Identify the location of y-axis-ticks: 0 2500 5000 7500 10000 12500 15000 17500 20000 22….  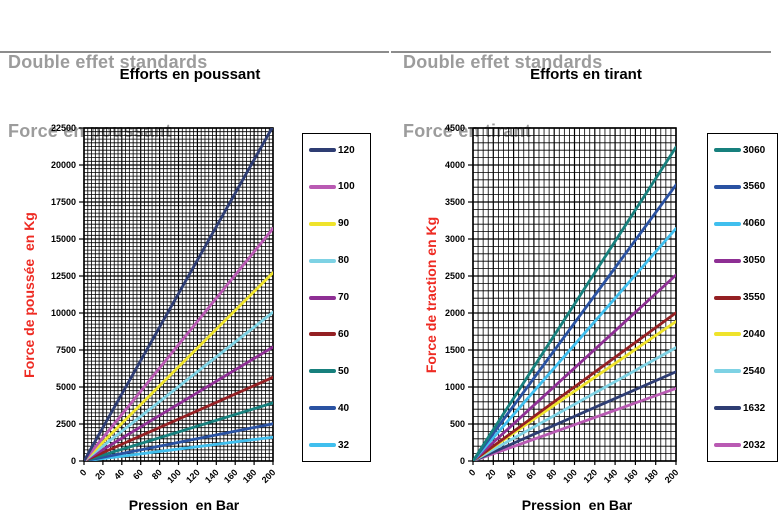
(67, 294).